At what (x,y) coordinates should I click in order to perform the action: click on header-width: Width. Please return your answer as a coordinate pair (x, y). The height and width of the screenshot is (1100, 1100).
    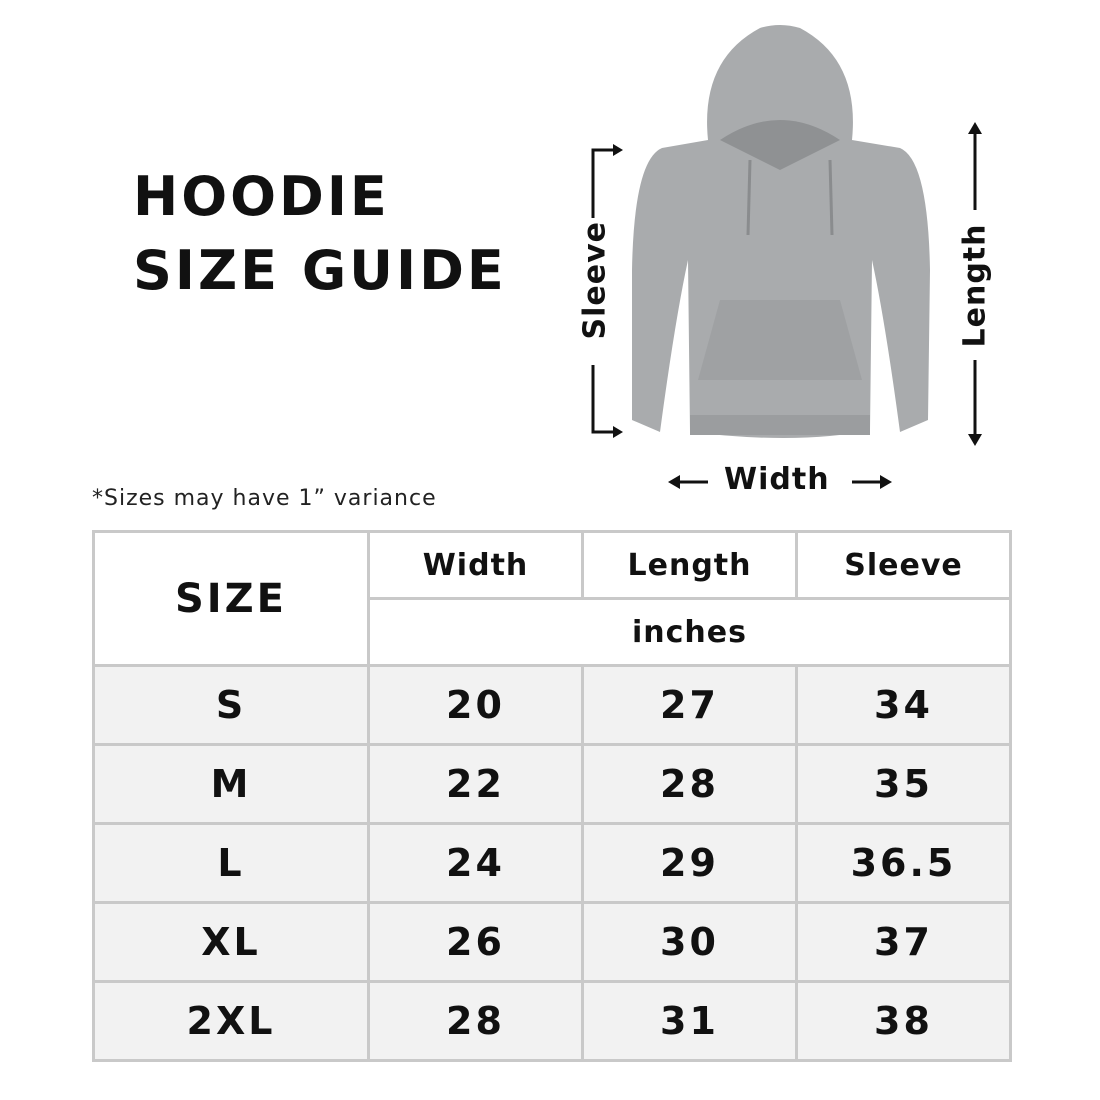
    Looking at the image, I should click on (475, 565).